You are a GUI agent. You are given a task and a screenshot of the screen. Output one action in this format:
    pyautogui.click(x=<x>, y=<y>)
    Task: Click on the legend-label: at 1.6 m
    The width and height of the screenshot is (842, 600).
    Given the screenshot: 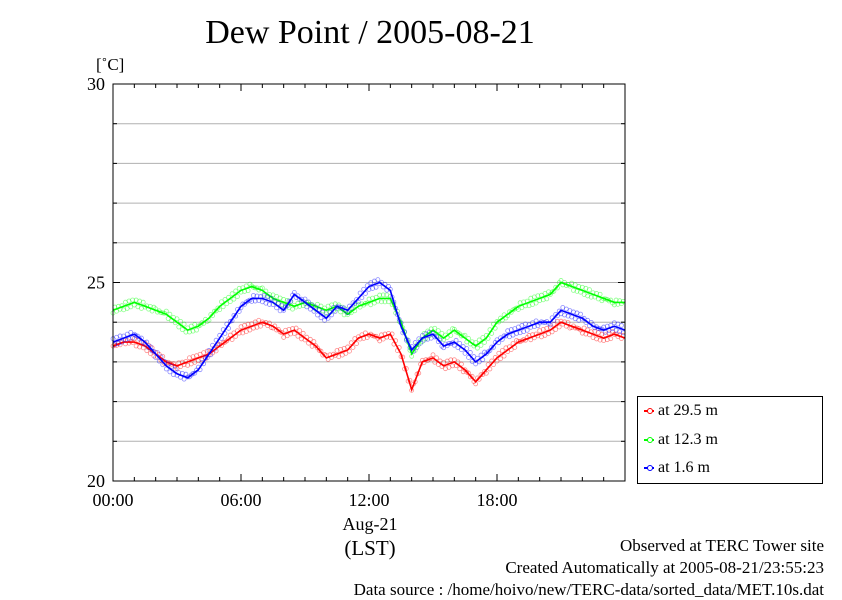 What is the action you would take?
    pyautogui.click(x=684, y=467)
    